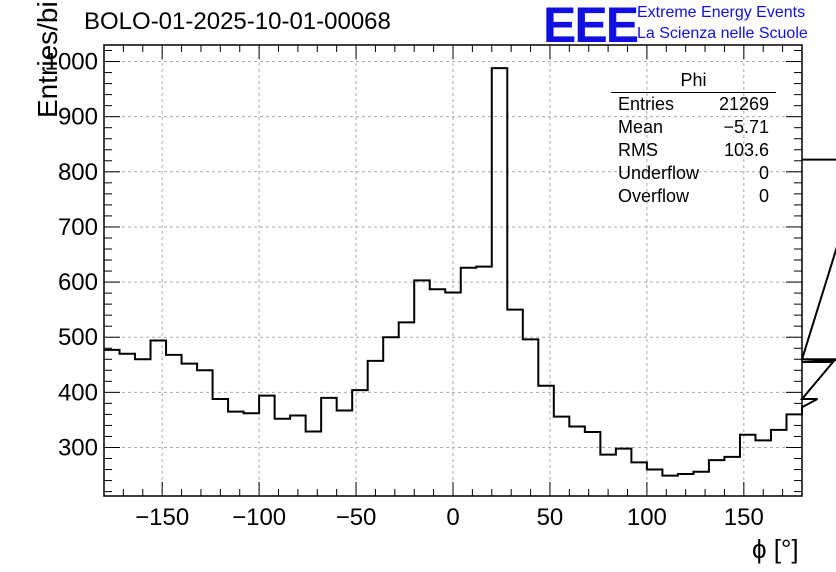  What do you see at coordinates (746, 150) in the screenshot?
I see `stats-value: 103.6` at bounding box center [746, 150].